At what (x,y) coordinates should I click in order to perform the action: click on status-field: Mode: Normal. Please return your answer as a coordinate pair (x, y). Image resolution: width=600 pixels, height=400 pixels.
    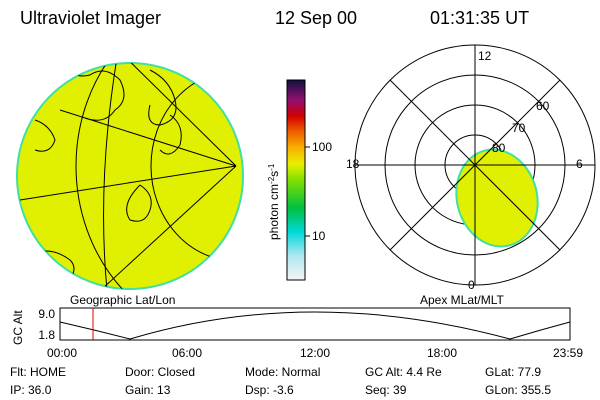
    Looking at the image, I should click on (282, 372).